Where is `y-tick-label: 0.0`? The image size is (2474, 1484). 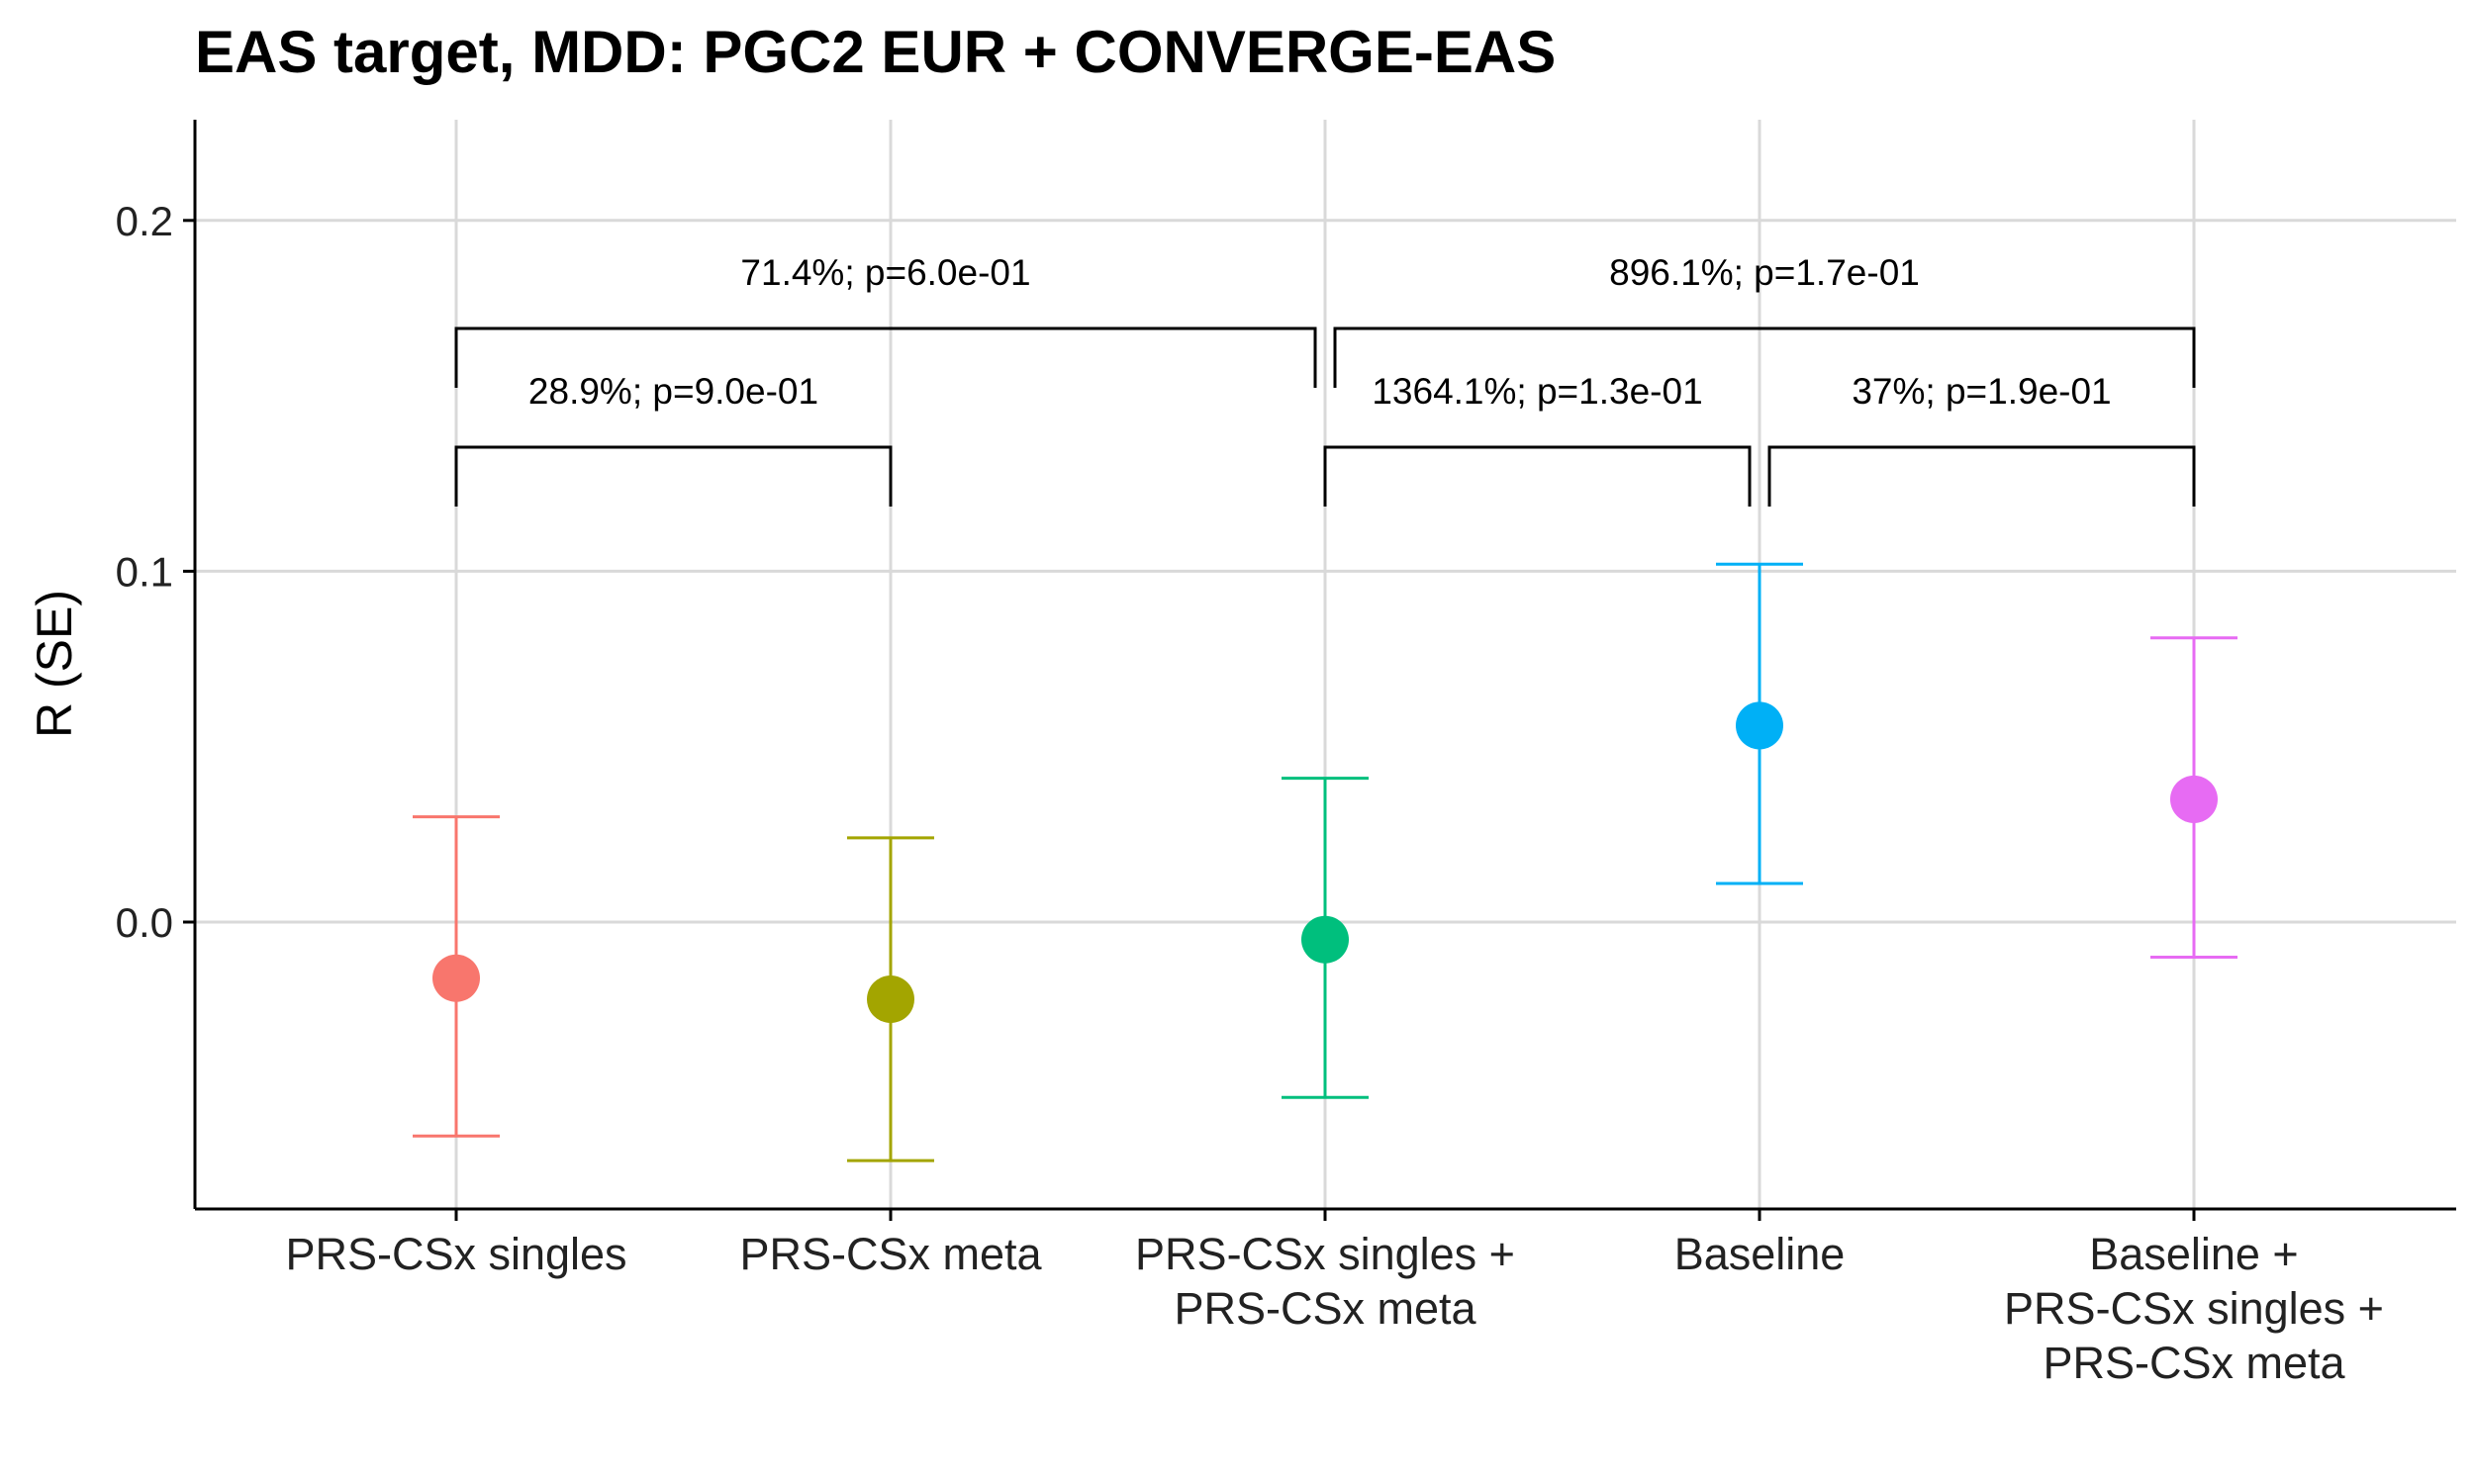 y-tick-label: 0.0 is located at coordinates (144, 922).